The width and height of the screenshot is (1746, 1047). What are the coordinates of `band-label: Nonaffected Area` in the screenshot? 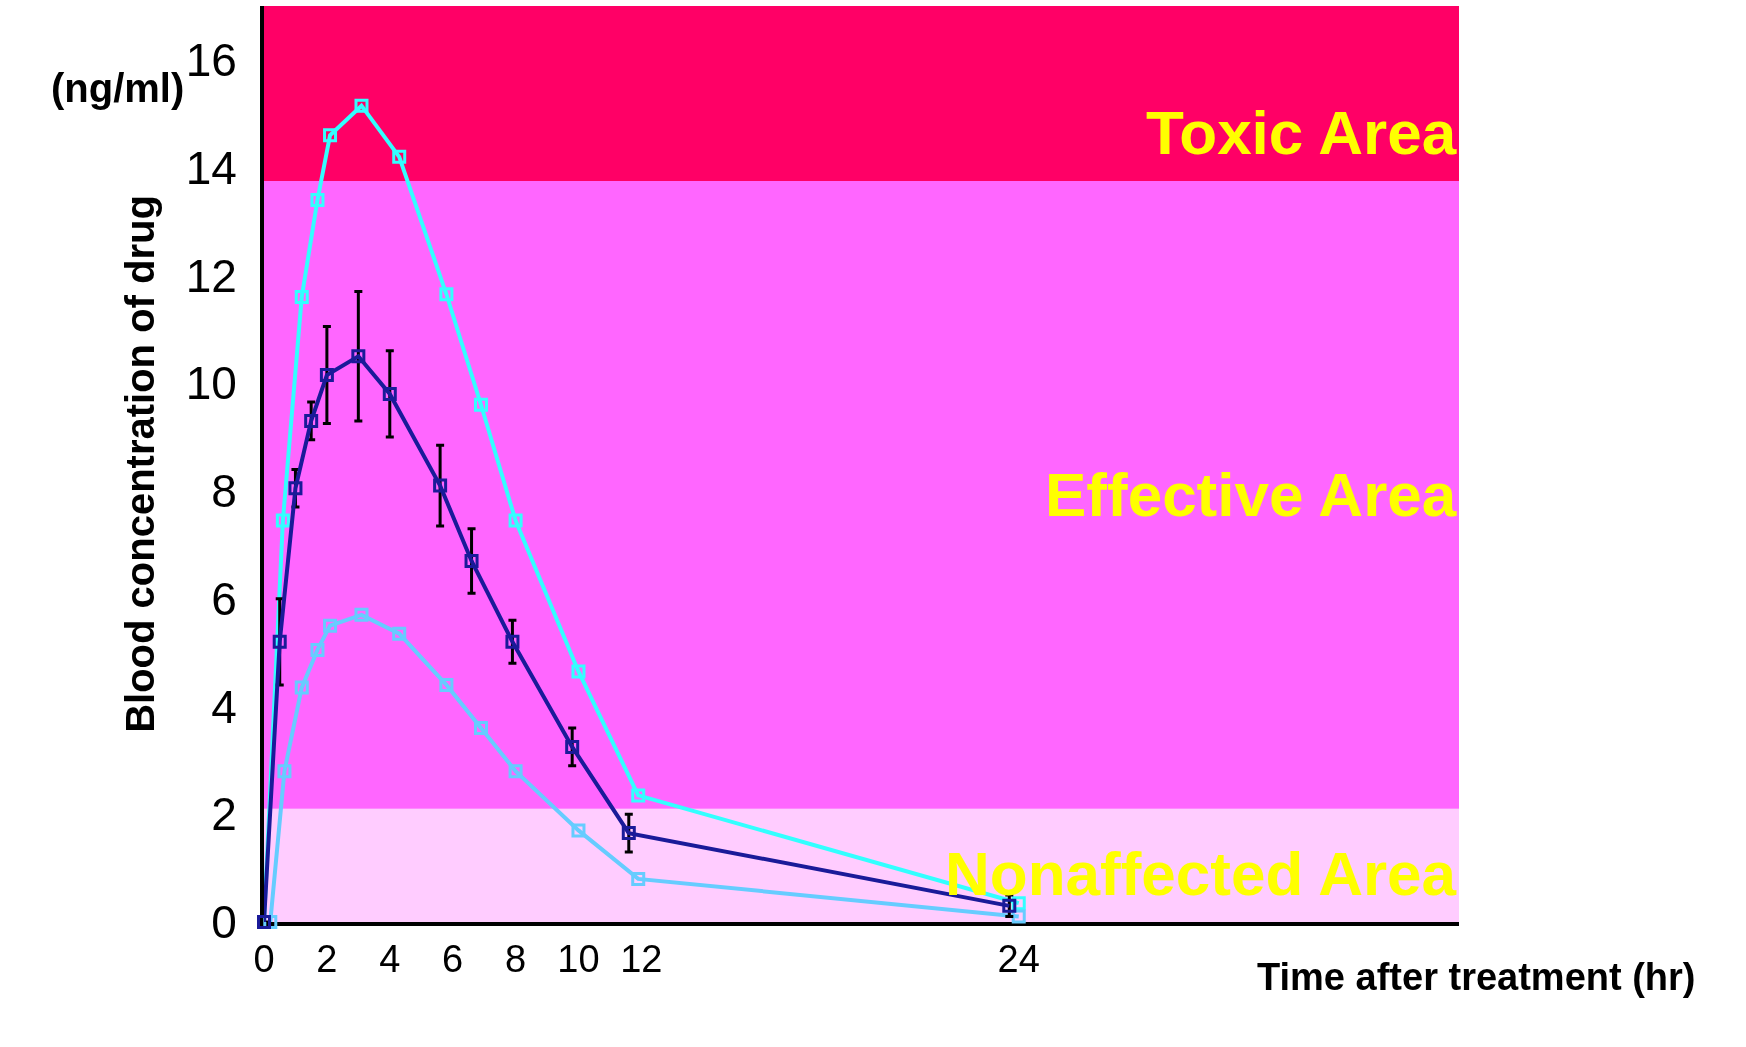 It's located at (1201, 873).